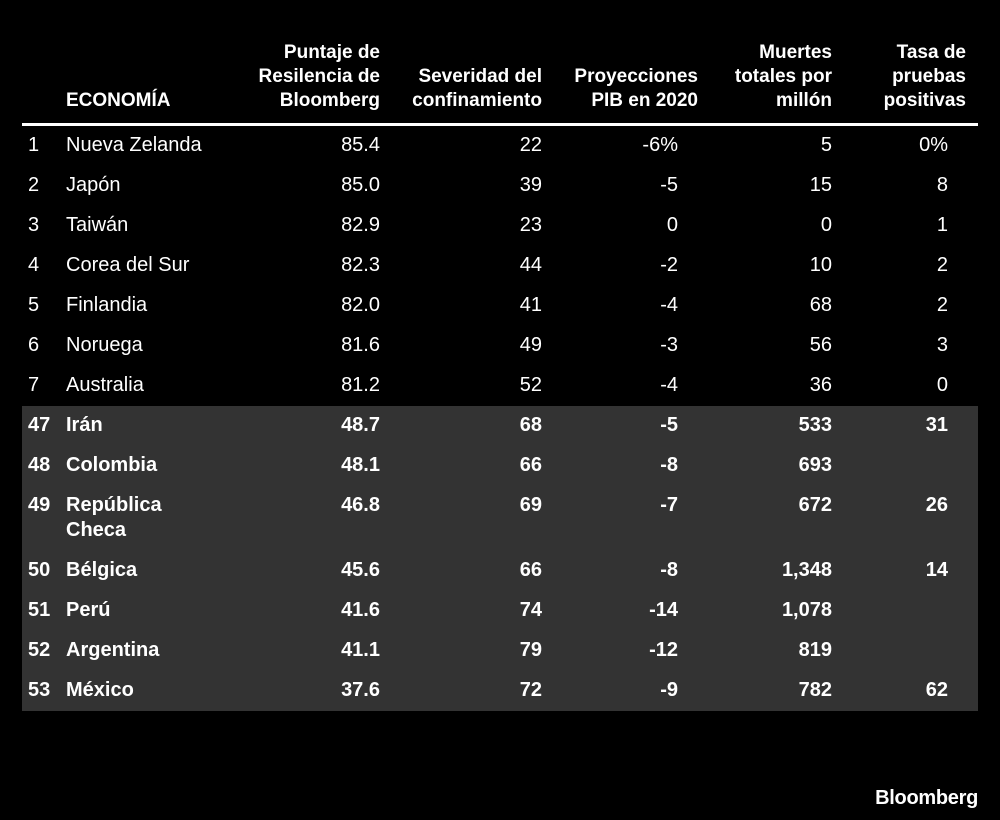 The width and height of the screenshot is (1000, 820). I want to click on cell-deaths-per-million: 0, so click(826, 224).